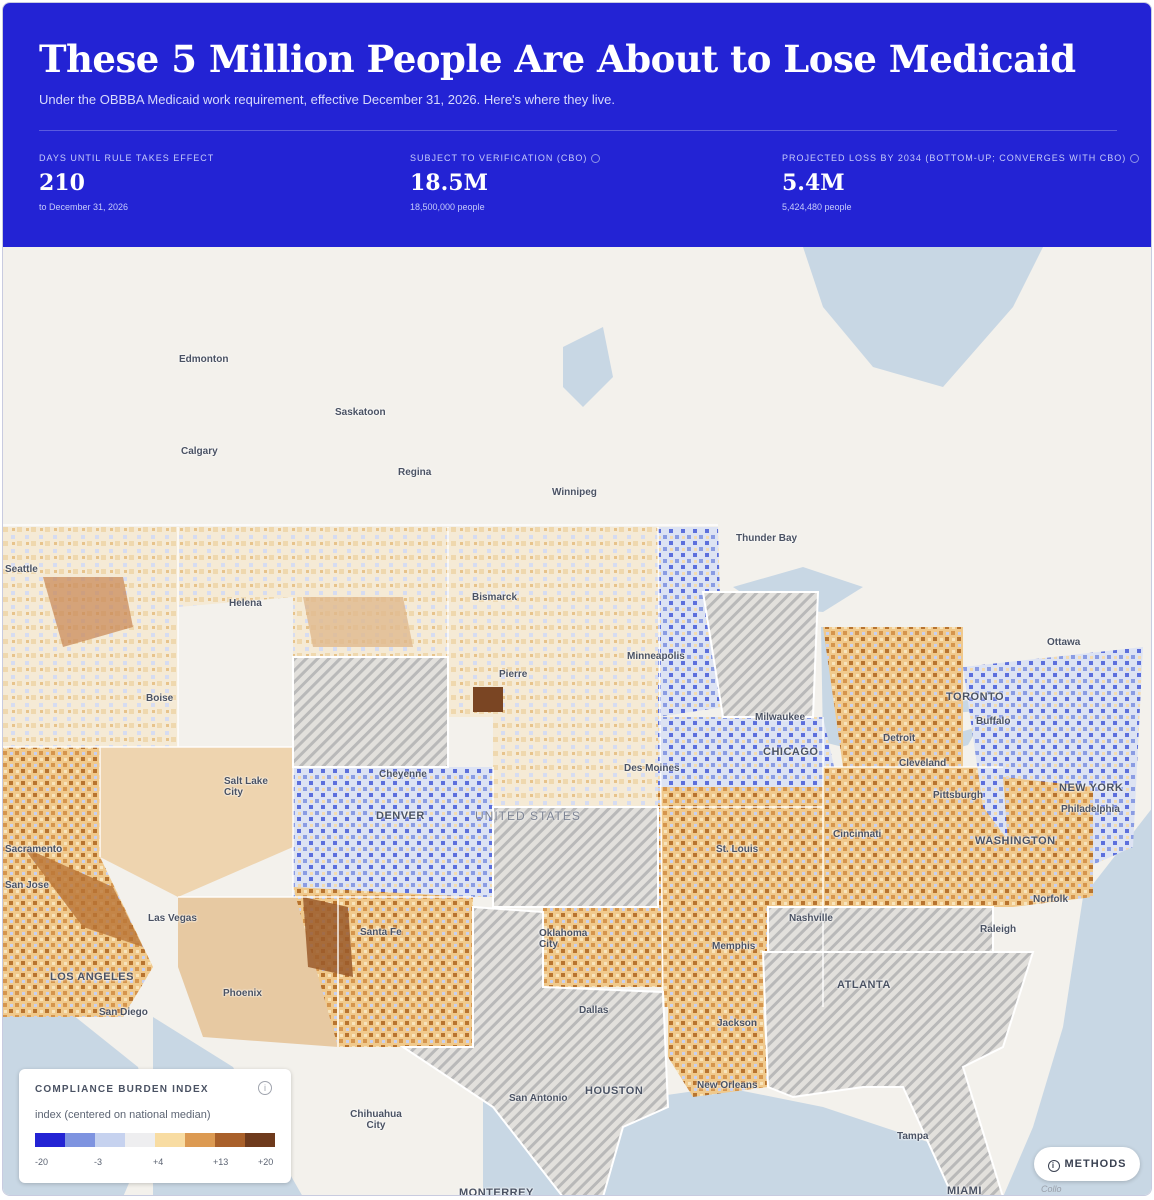  I want to click on city-label: HOUSTON, so click(614, 1091).